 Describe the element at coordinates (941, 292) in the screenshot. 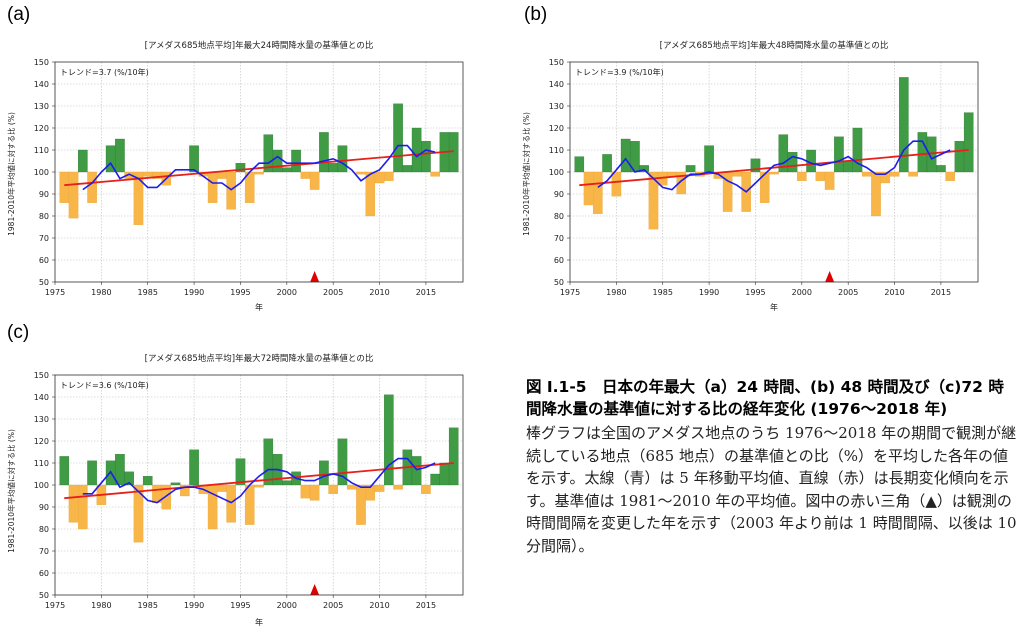

I see `x-tick-label: 2015` at that location.